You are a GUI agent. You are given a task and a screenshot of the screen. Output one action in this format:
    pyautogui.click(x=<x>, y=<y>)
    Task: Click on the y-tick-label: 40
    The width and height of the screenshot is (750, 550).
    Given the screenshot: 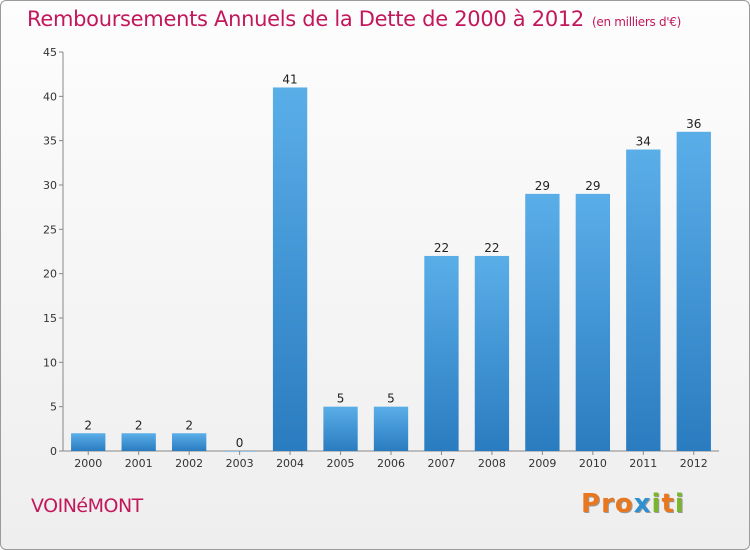 What is the action you would take?
    pyautogui.click(x=50, y=96)
    